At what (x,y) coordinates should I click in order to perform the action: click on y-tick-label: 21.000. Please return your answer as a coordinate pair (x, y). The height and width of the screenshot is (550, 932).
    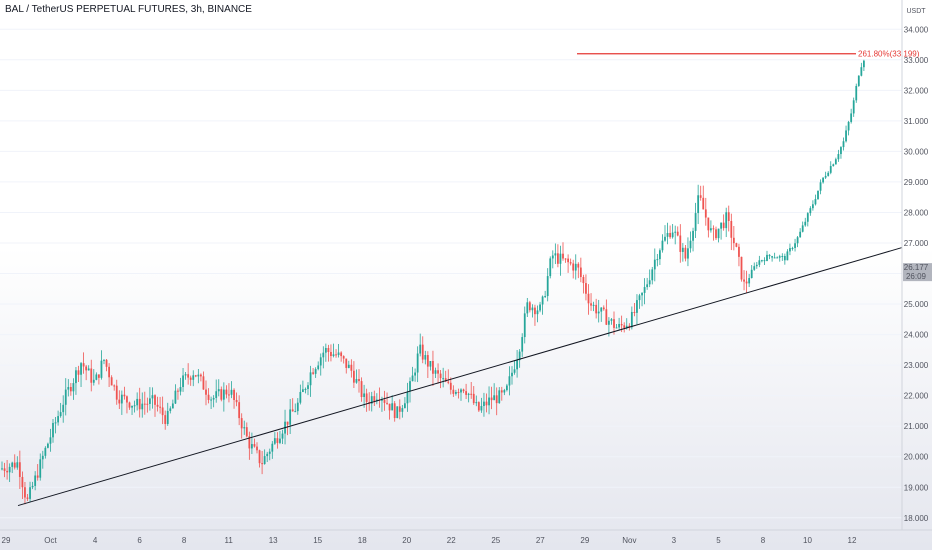
    Looking at the image, I should click on (916, 426).